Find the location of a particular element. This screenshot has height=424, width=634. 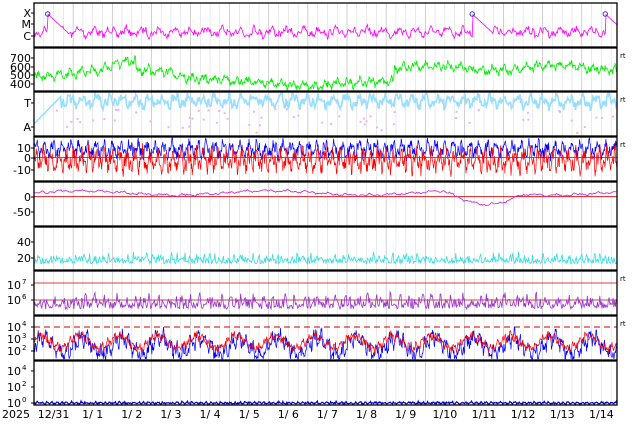

x-tick-label: 1/12 is located at coordinates (523, 414).